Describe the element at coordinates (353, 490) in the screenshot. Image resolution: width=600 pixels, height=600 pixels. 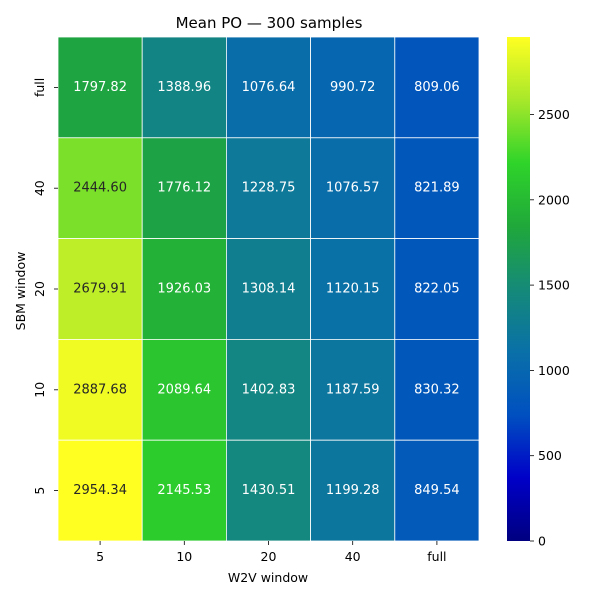
I see `cell-value-label: 1199.28` at that location.